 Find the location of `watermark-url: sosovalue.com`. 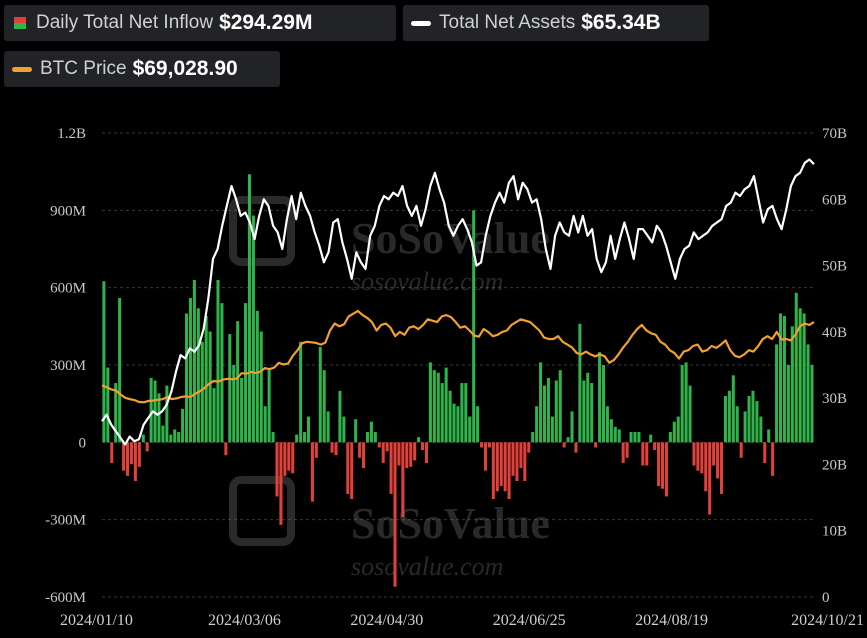

watermark-url: sosovalue.com is located at coordinates (427, 281).